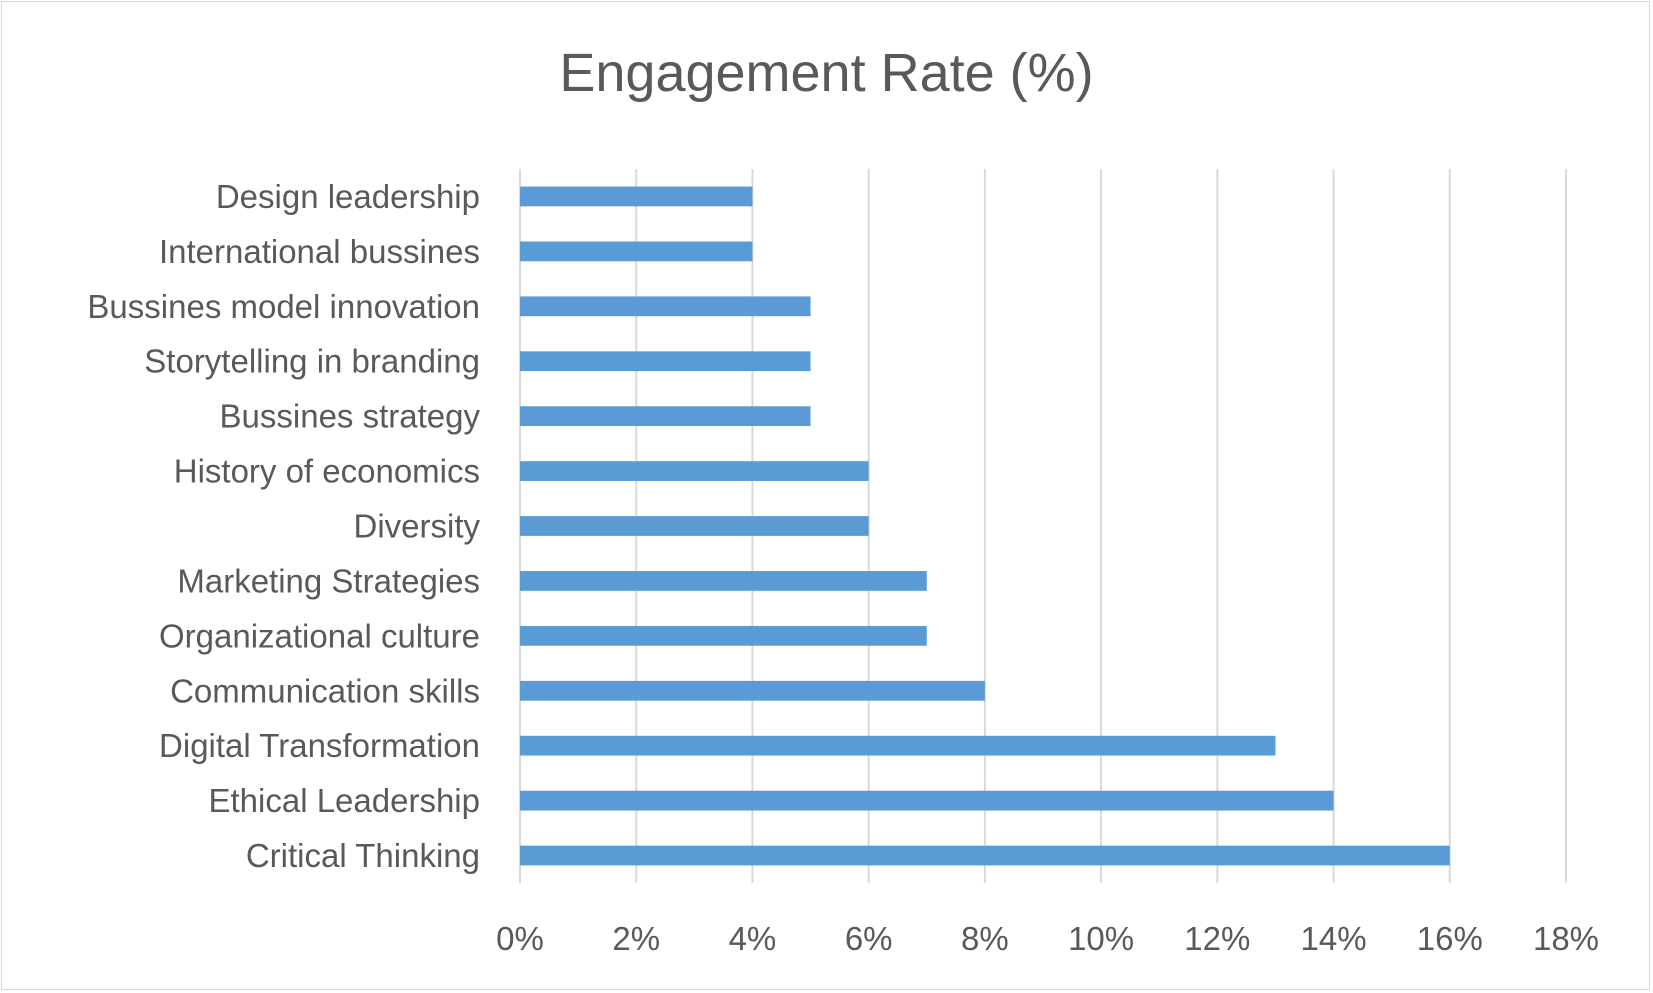  What do you see at coordinates (363, 855) in the screenshot?
I see `category-label: Critical Thinking` at bounding box center [363, 855].